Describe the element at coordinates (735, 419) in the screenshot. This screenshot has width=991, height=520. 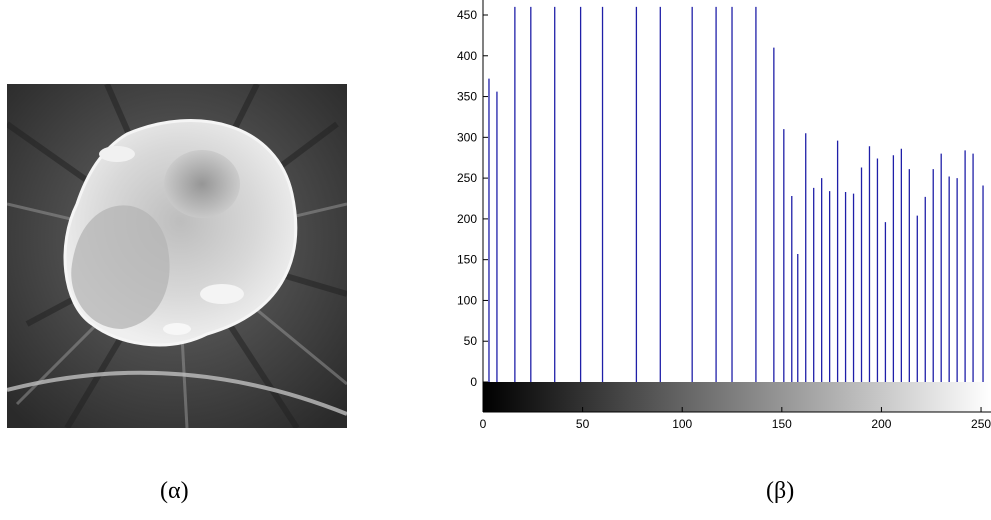
I see `x-axis-ticks: 0 50 100 150 200 250` at that location.